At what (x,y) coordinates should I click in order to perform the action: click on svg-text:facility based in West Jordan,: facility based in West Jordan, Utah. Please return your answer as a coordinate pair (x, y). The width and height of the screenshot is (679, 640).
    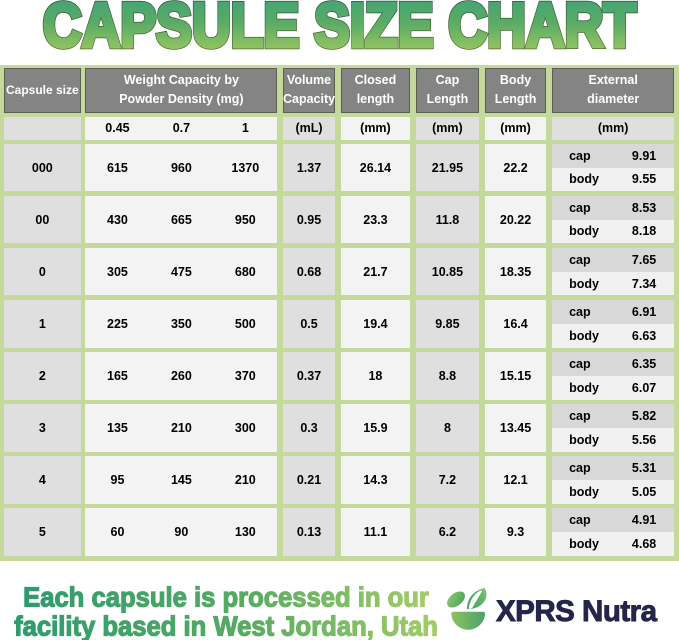
    Looking at the image, I should click on (226, 625).